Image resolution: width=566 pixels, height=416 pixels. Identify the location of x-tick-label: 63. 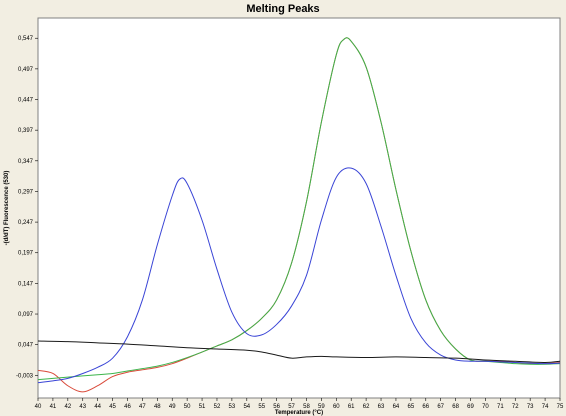
(381, 407).